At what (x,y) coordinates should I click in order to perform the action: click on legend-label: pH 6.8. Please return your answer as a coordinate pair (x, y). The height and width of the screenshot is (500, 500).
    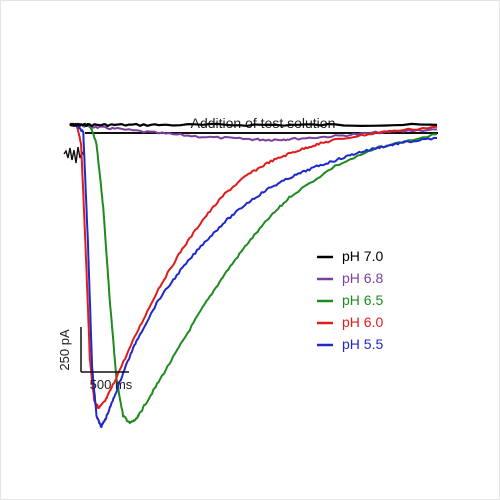
    Looking at the image, I should click on (362, 278).